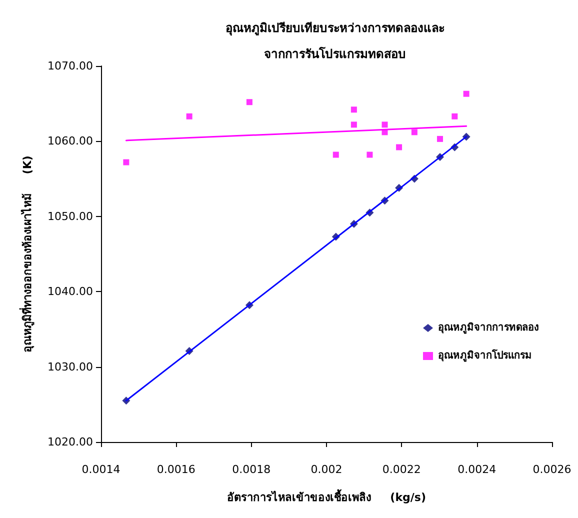 The height and width of the screenshot is (518, 578). What do you see at coordinates (401, 469) in the screenshot?
I see `x-tick-label: 0.0022` at bounding box center [401, 469].